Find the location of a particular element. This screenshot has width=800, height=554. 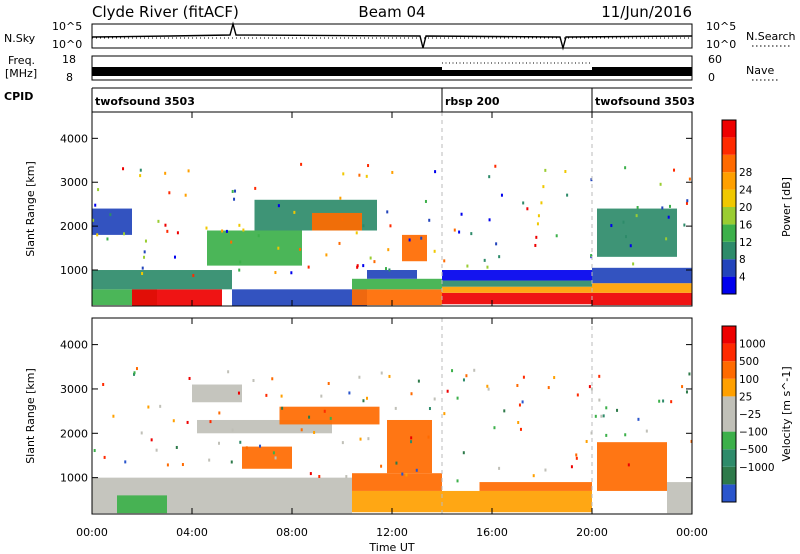

colorbar-tick-label: 1000 is located at coordinates (752, 345).